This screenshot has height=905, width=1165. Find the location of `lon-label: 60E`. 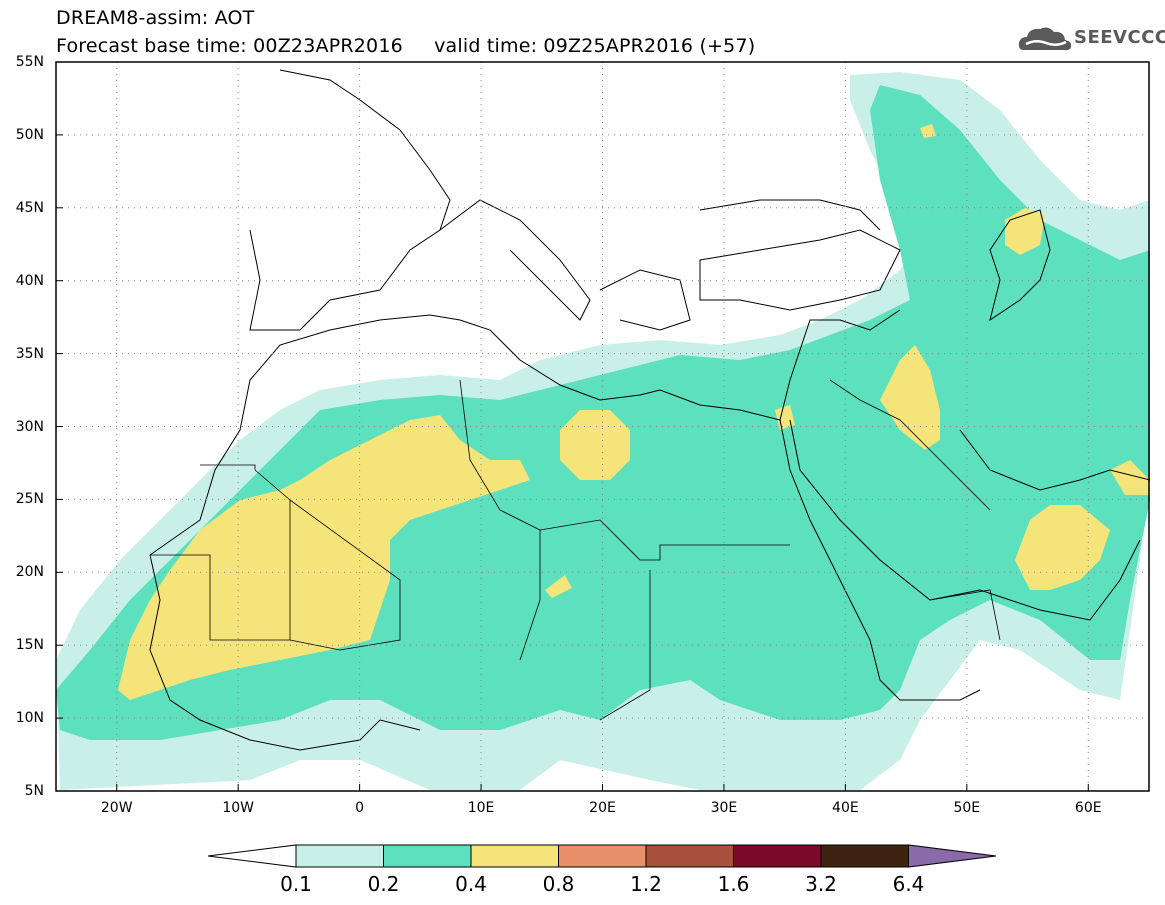

lon-label: 60E is located at coordinates (1088, 808).